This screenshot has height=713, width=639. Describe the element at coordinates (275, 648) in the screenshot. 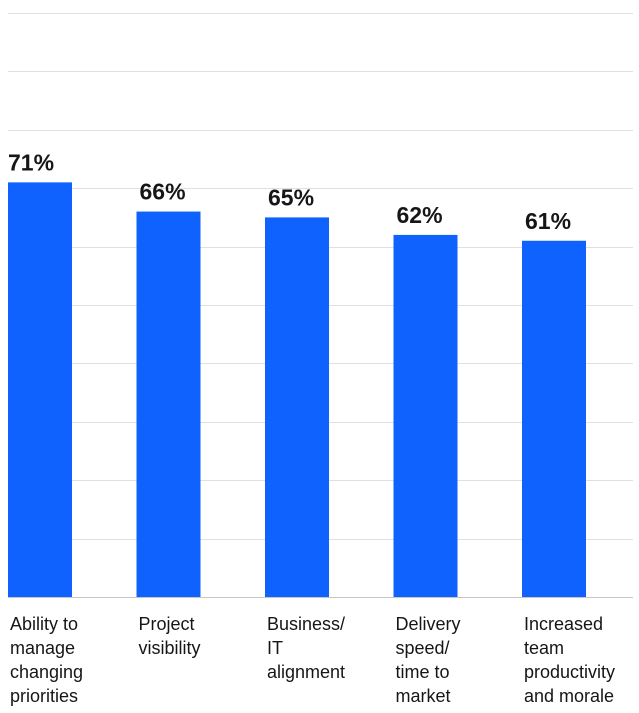

I see `category-label-line: IT` at that location.